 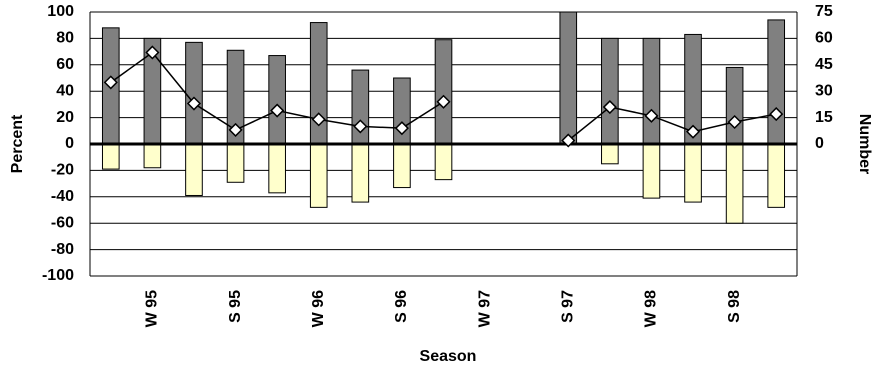 What do you see at coordinates (401, 306) in the screenshot?
I see `x-tick-label: S 96` at bounding box center [401, 306].